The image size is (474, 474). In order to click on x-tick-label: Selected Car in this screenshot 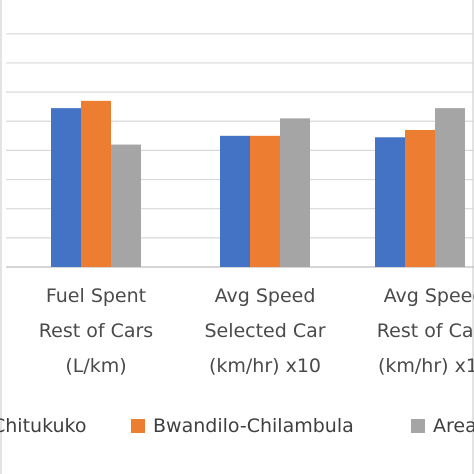, I will do `click(264, 331)`.